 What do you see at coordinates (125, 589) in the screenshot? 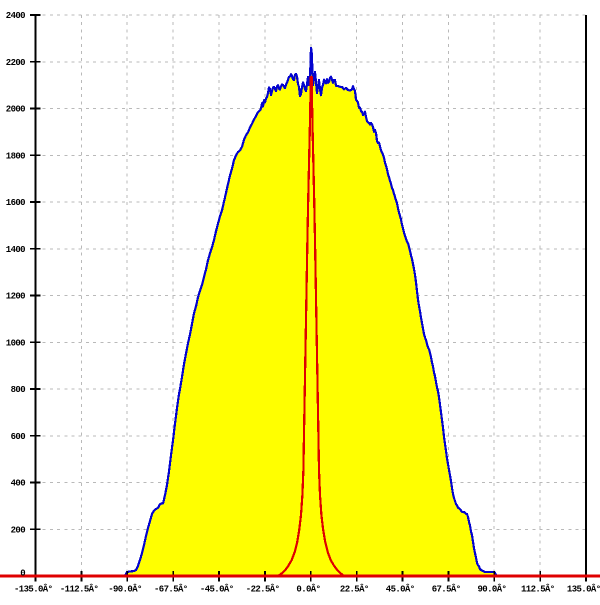
I see `svg-text: -90.0Â°` at bounding box center [125, 589].